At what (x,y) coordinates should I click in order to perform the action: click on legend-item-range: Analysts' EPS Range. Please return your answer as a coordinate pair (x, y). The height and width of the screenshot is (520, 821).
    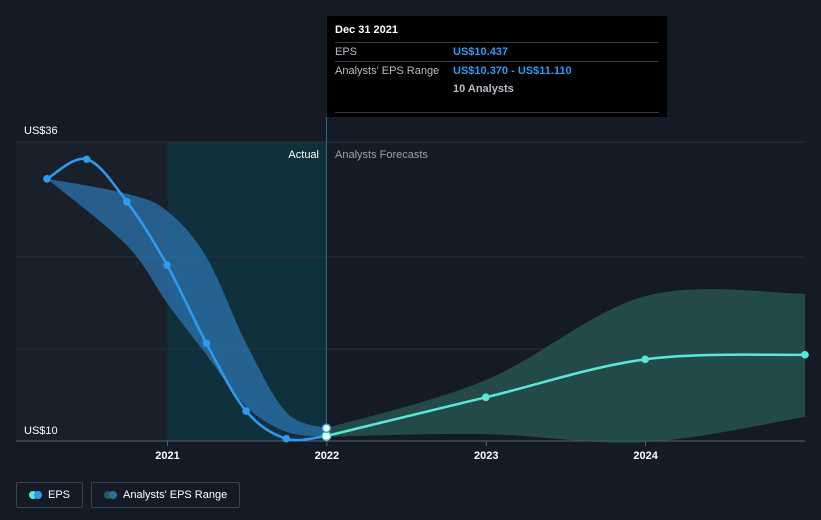
    Looking at the image, I should click on (166, 495).